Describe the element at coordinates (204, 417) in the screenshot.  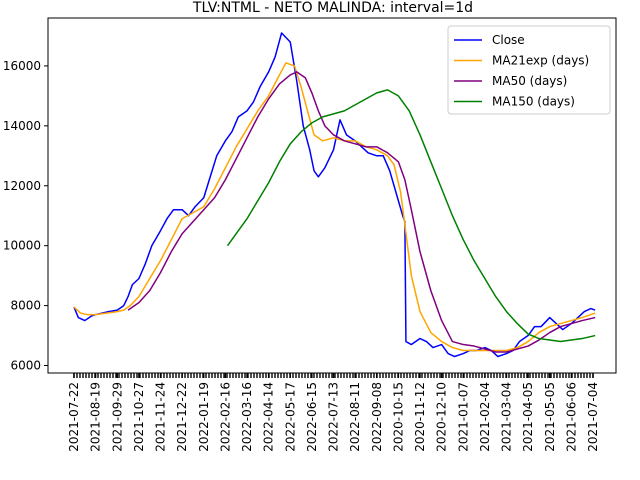
I see `x-tick-label: 2022-01-19` at that location.